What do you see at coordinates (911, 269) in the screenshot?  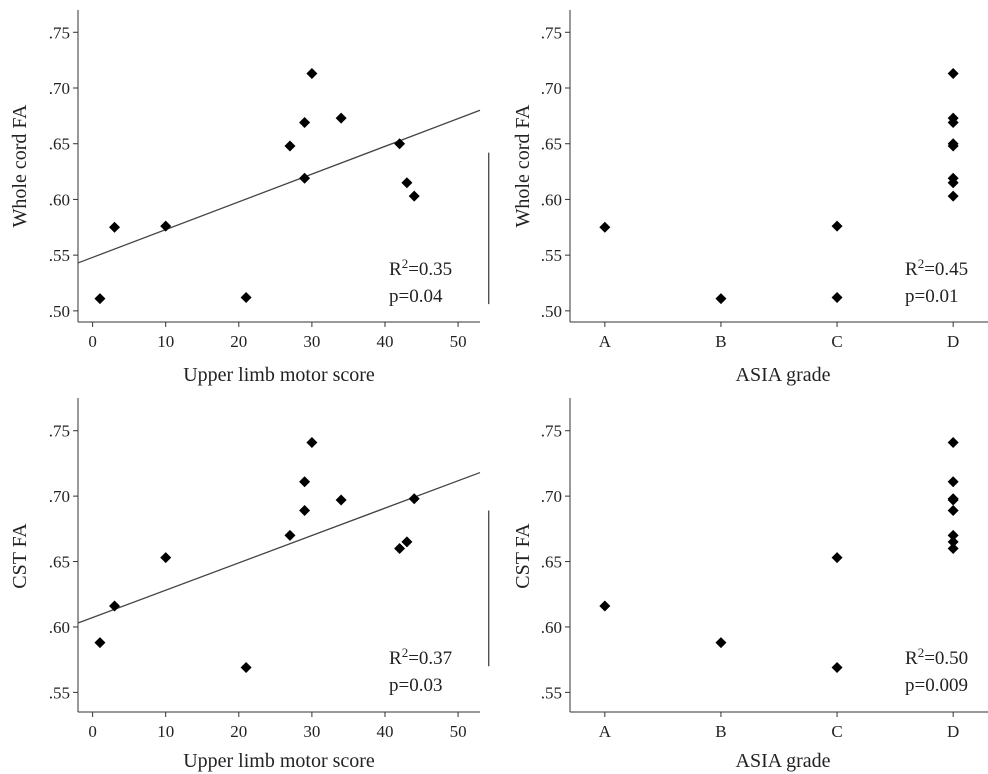 I see `r-squared-symbol: R` at bounding box center [911, 269].